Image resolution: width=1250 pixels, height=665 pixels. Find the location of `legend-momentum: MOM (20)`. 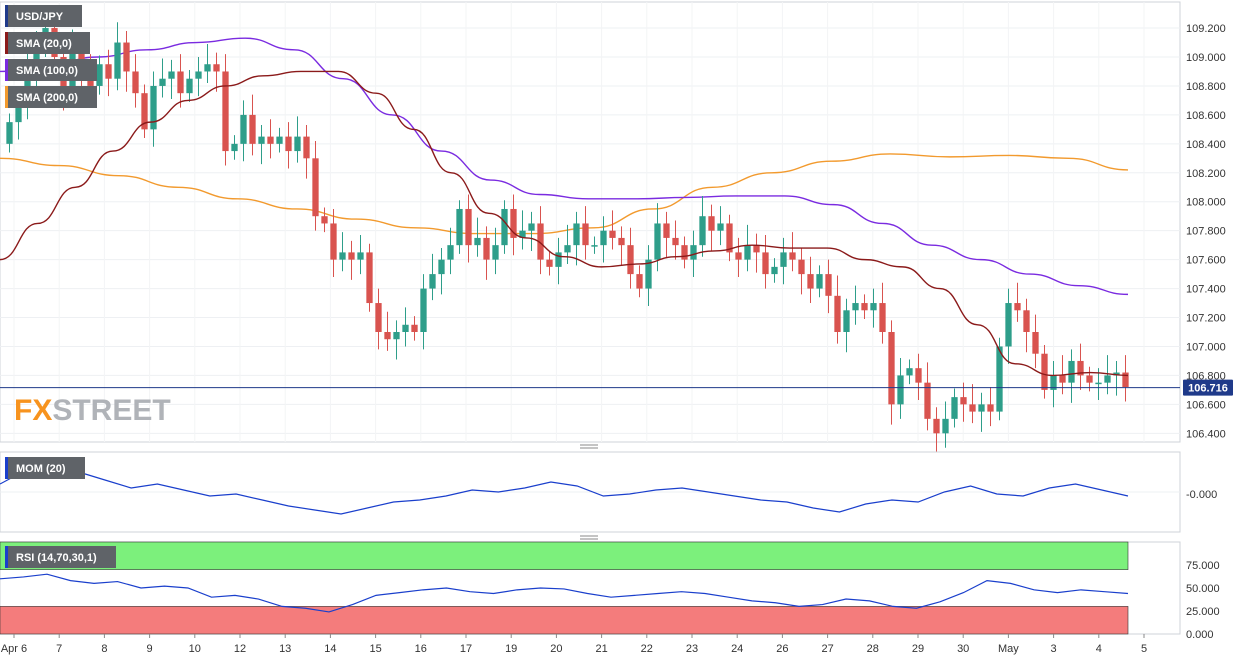

legend-momentum: MOM (20) is located at coordinates (45, 468).